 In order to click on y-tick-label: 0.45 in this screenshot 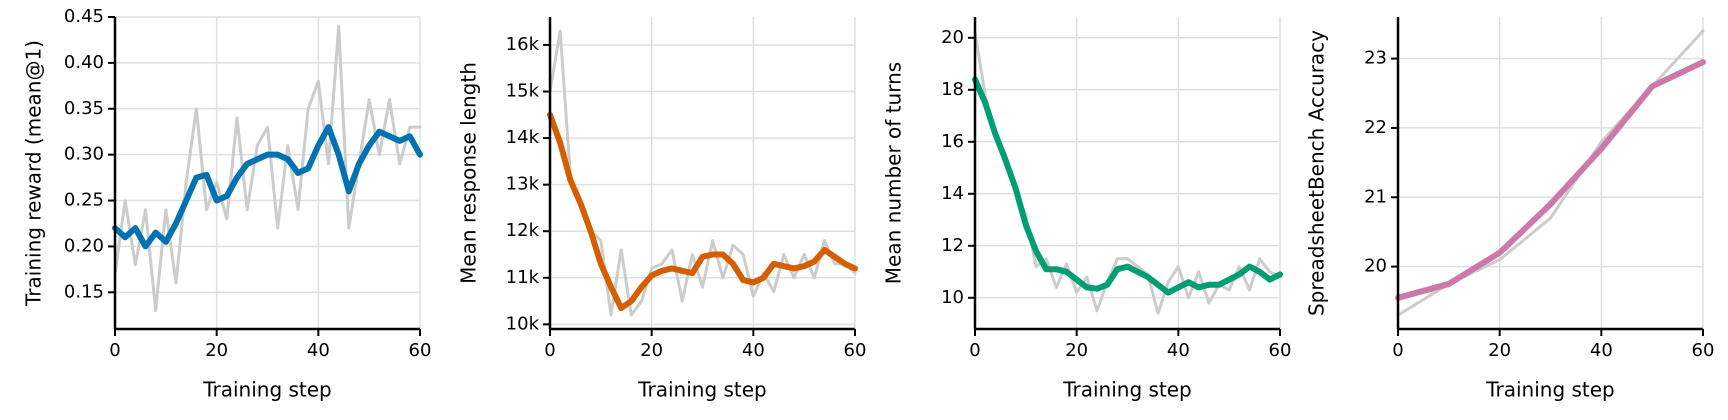, I will do `click(84, 16)`.